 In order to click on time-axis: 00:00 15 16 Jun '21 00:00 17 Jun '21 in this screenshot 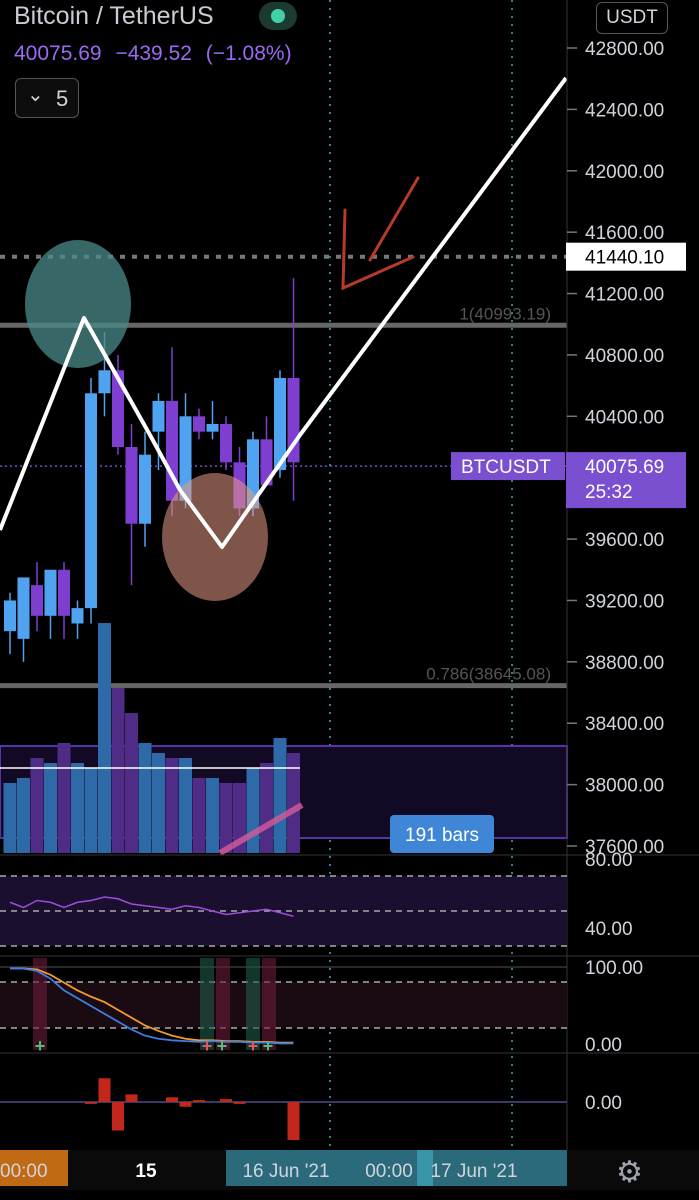, I will do `click(349, 1170)`.